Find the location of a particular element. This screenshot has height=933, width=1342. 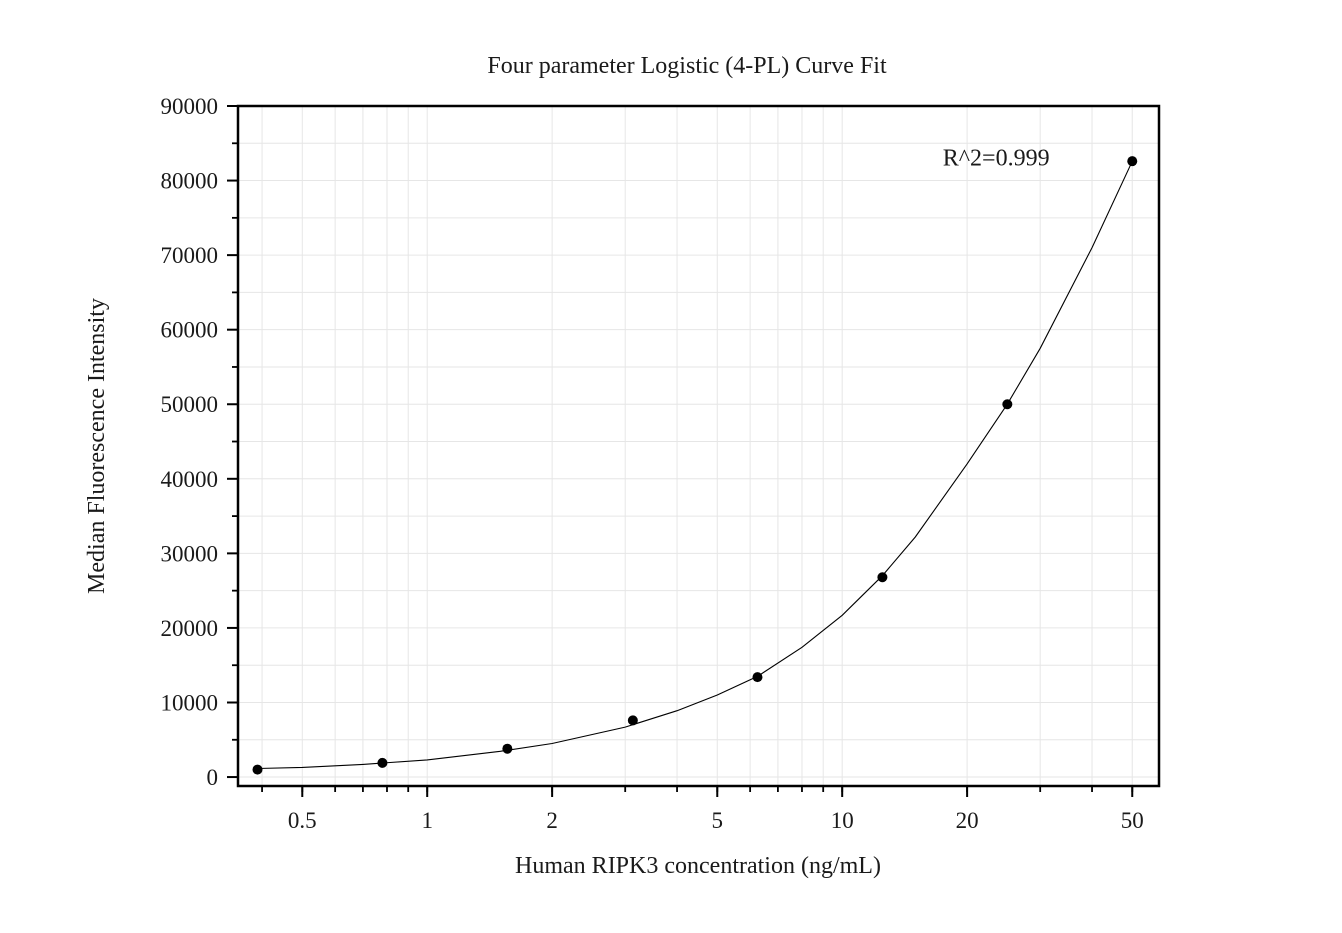

y-tick-label: 20000 is located at coordinates (190, 628).